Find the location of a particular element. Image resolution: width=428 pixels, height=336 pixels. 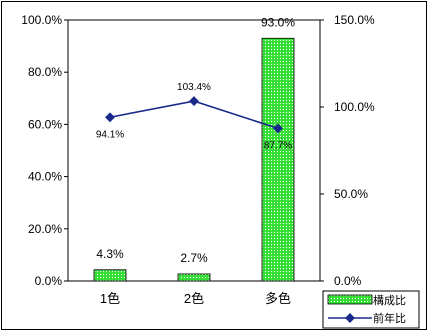

line-series is located at coordinates (194, 115).